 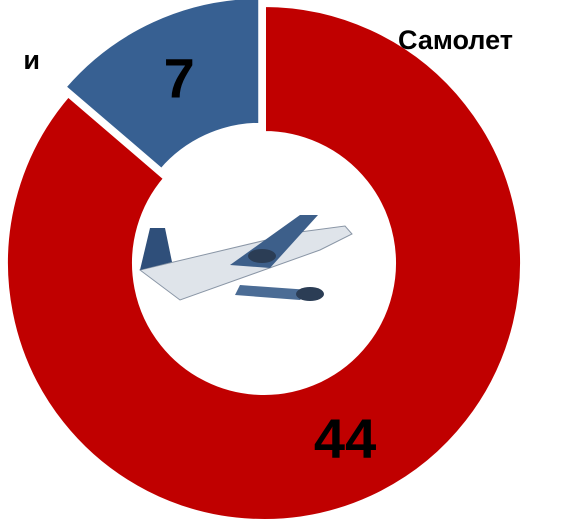 What do you see at coordinates (31, 60) in the screenshot?
I see `category-label: и` at bounding box center [31, 60].